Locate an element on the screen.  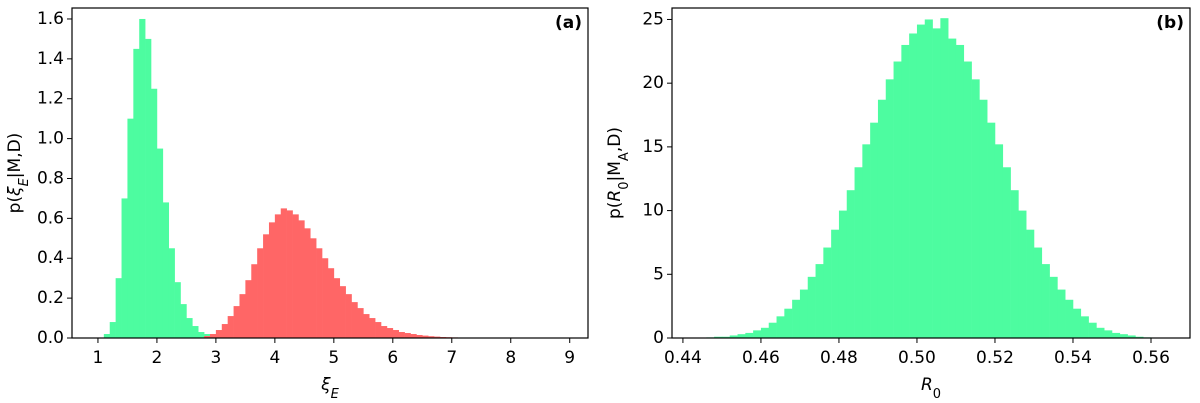
x-tick-label: 3 is located at coordinates (215, 358).